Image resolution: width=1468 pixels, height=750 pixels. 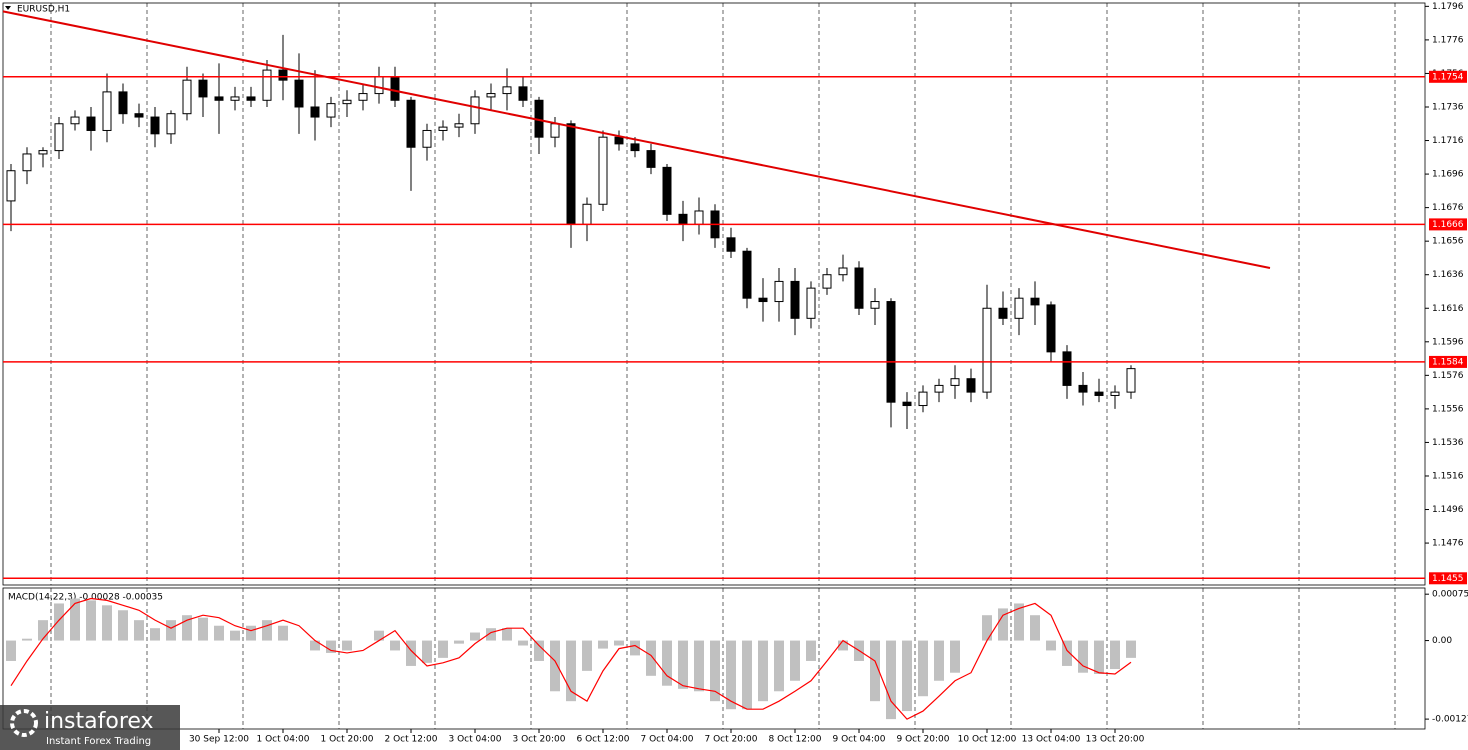 I want to click on y-tick-label: 1.1796, so click(x=1448, y=7).